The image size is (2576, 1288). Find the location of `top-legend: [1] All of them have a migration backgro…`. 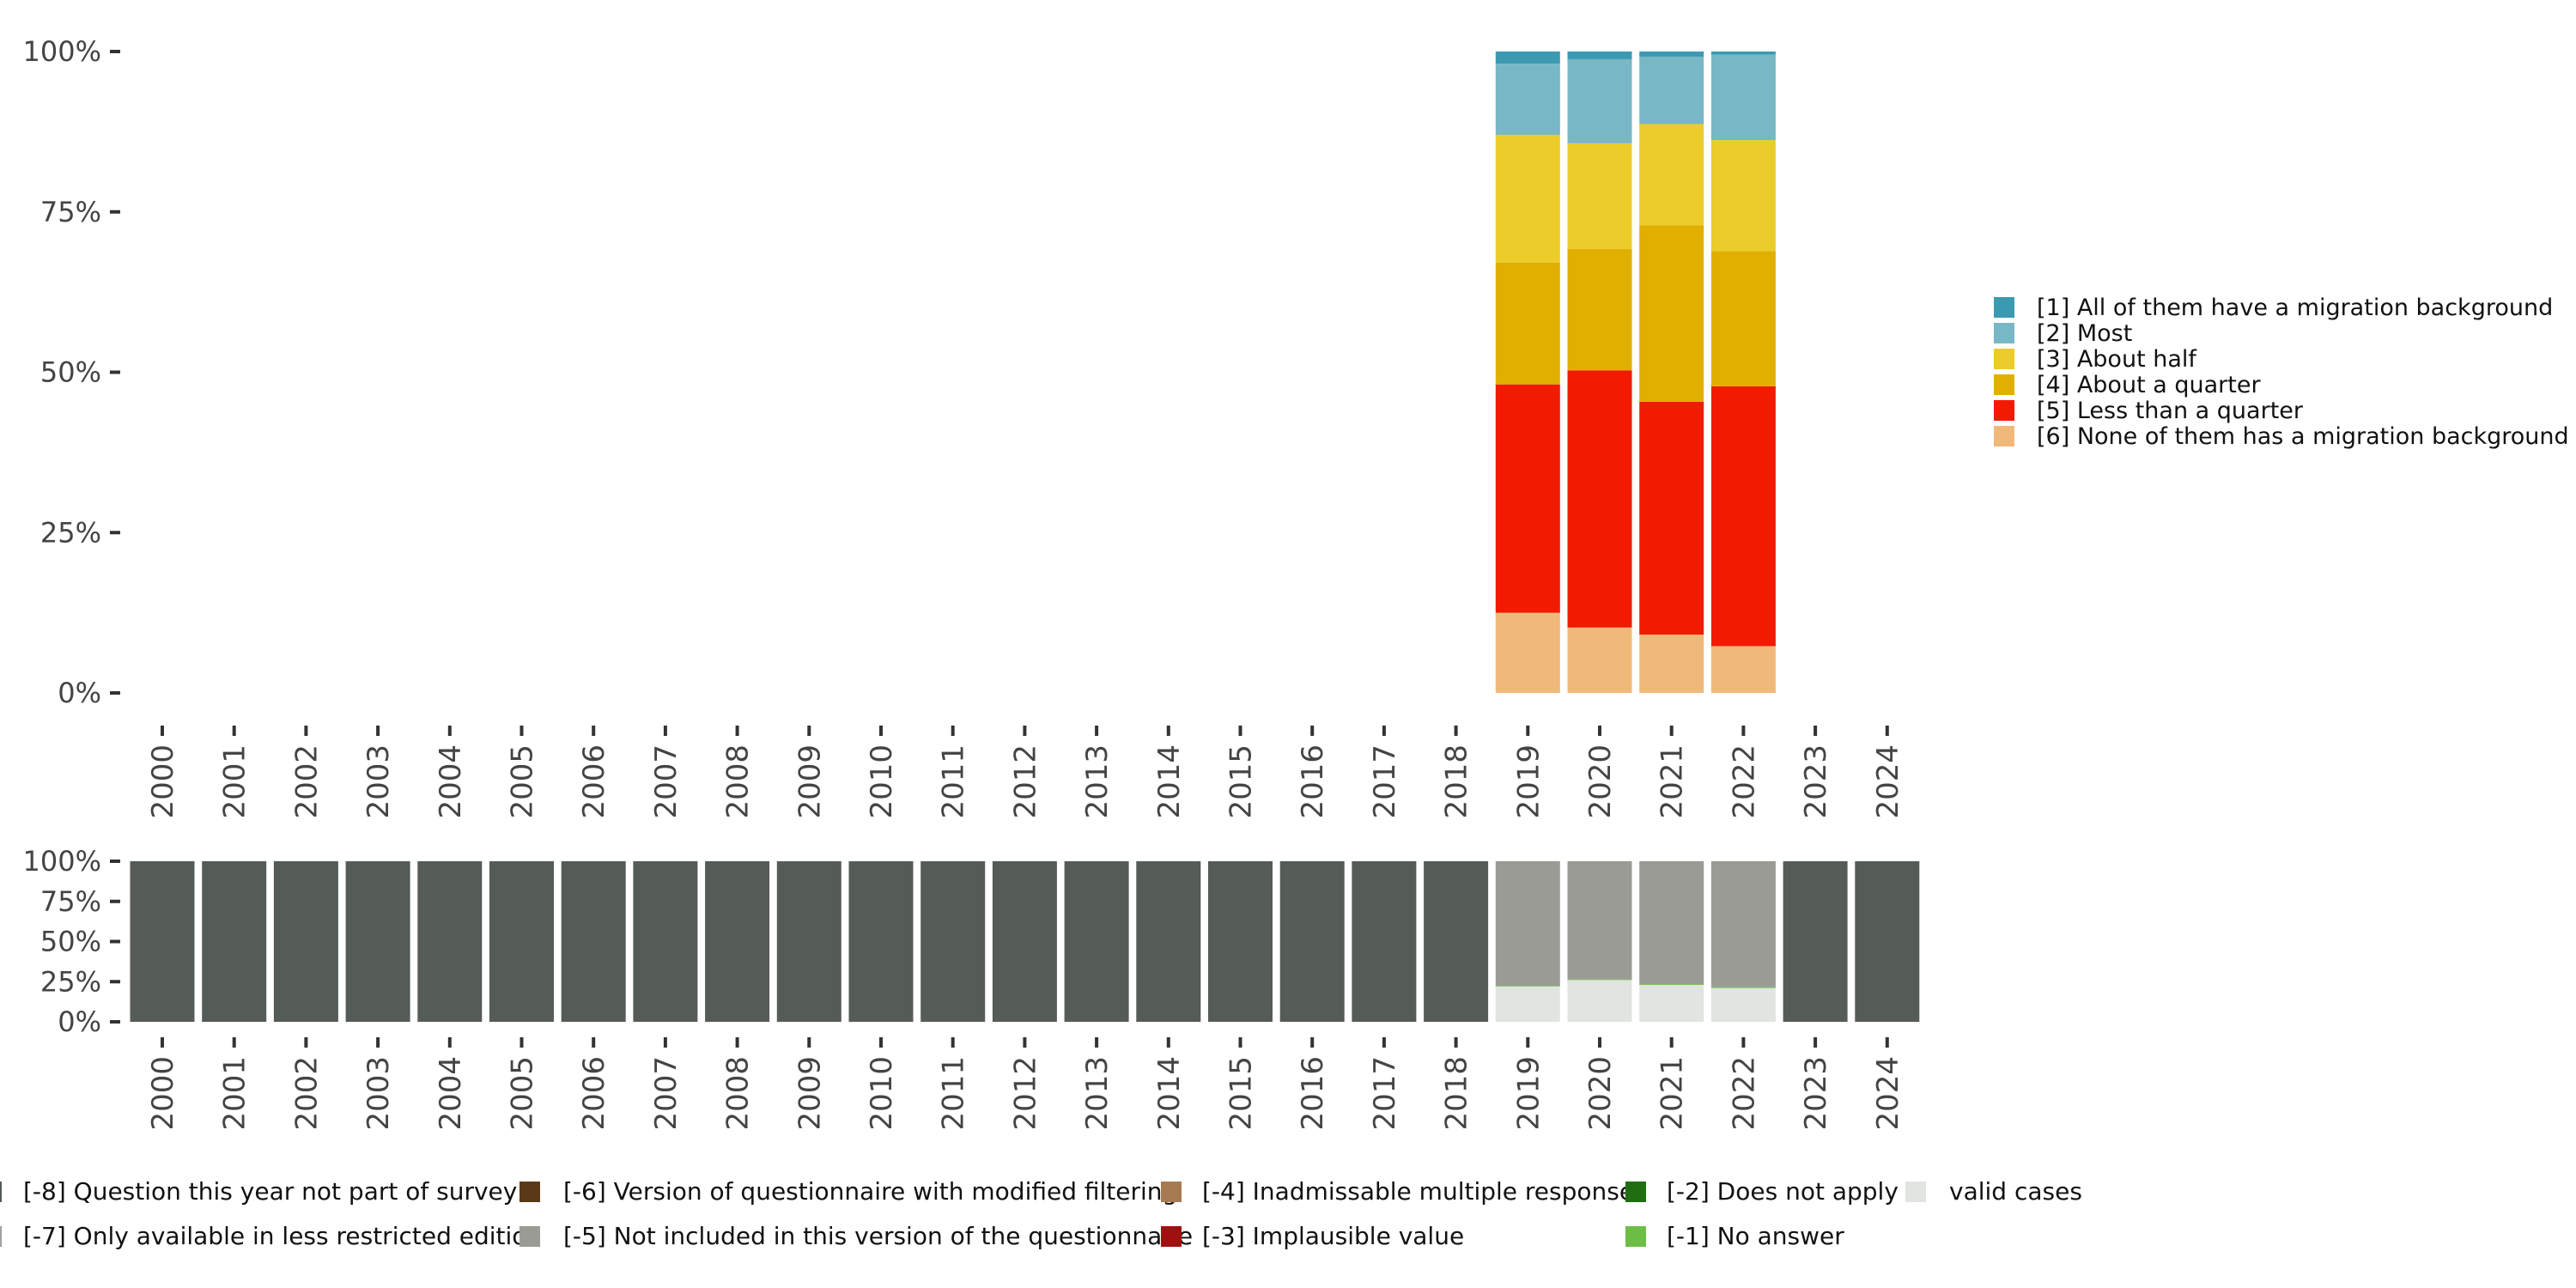

top-legend: [1] All of them have a migration backgro… is located at coordinates (2281, 372).